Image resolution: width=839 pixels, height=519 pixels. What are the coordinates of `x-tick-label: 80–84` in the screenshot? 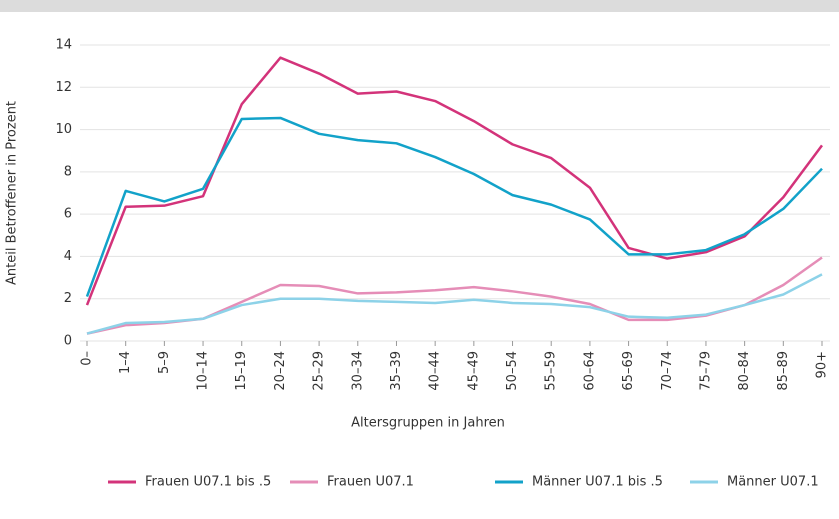 It's located at (744, 371).